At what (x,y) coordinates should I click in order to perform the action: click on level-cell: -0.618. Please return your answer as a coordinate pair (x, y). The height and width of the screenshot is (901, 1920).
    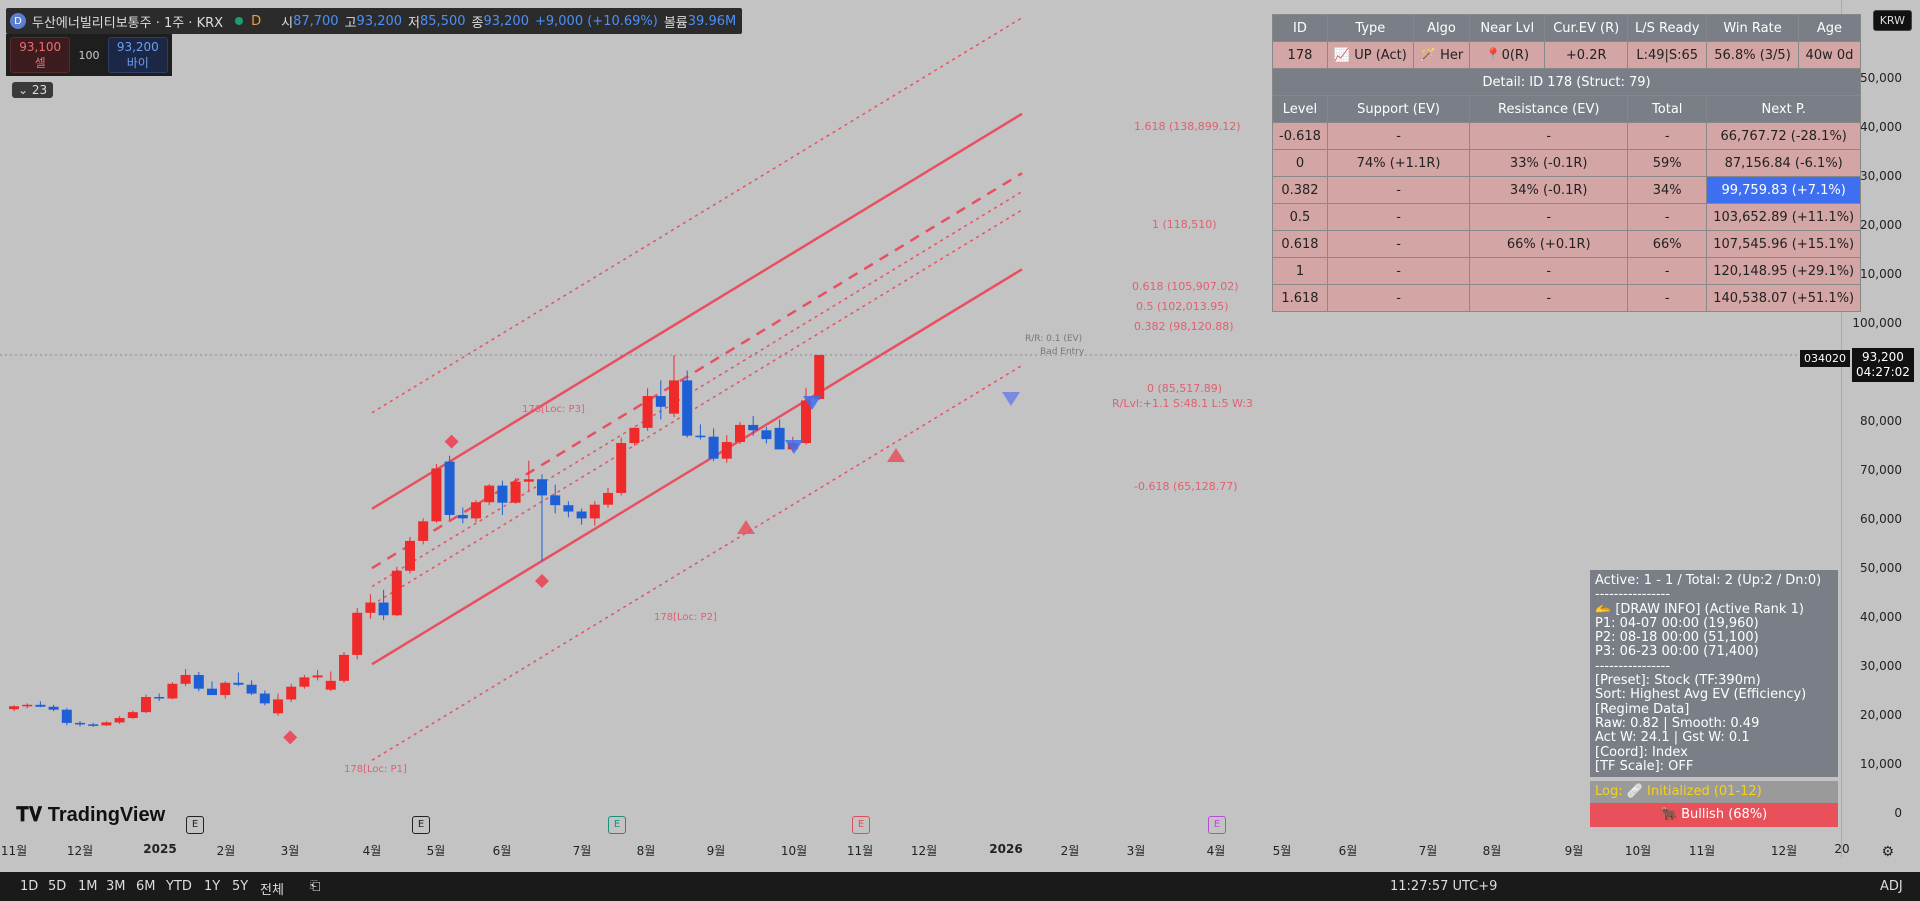
    Looking at the image, I should click on (1300, 136).